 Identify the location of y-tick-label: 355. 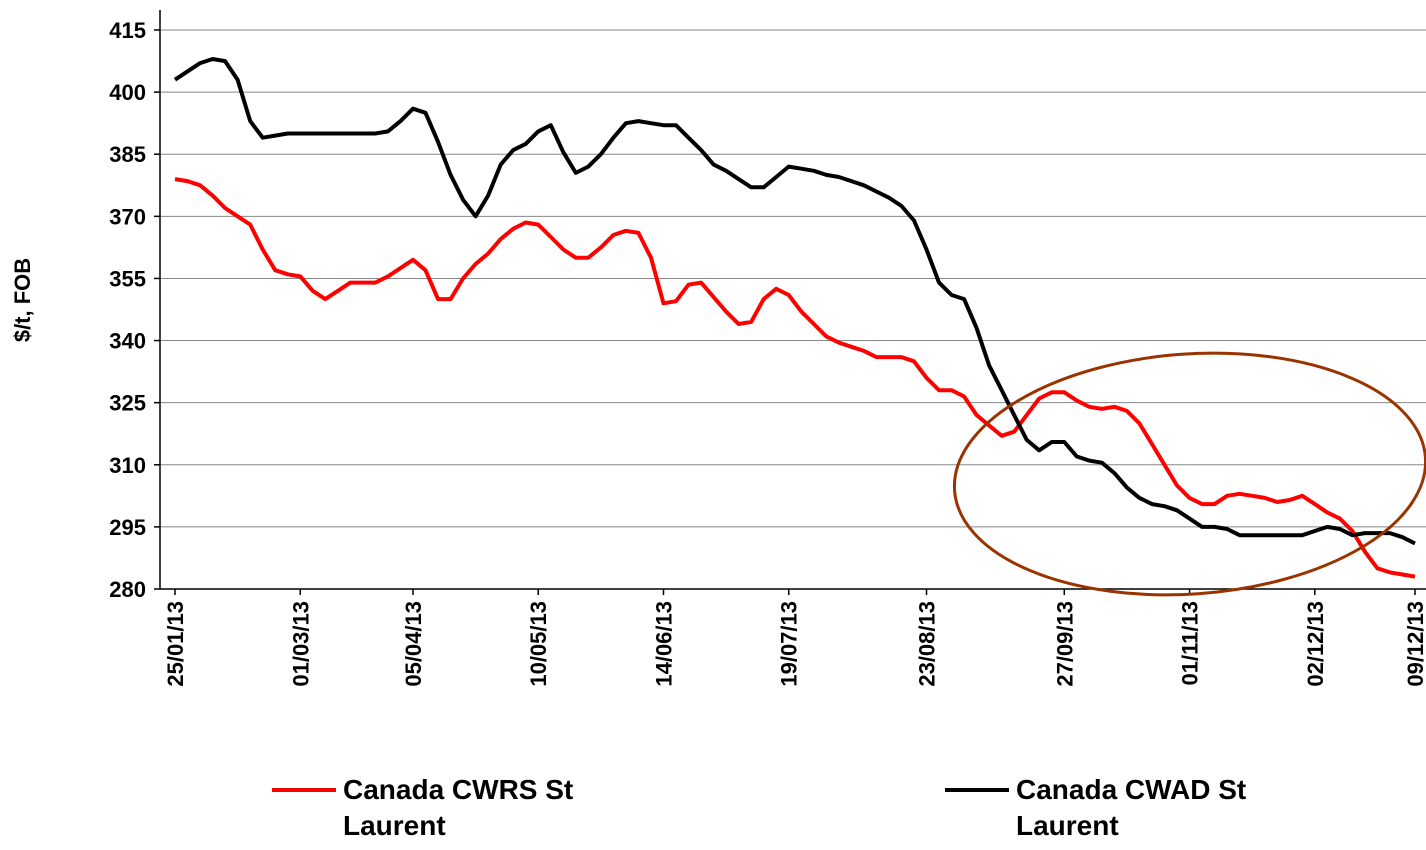
(127, 278).